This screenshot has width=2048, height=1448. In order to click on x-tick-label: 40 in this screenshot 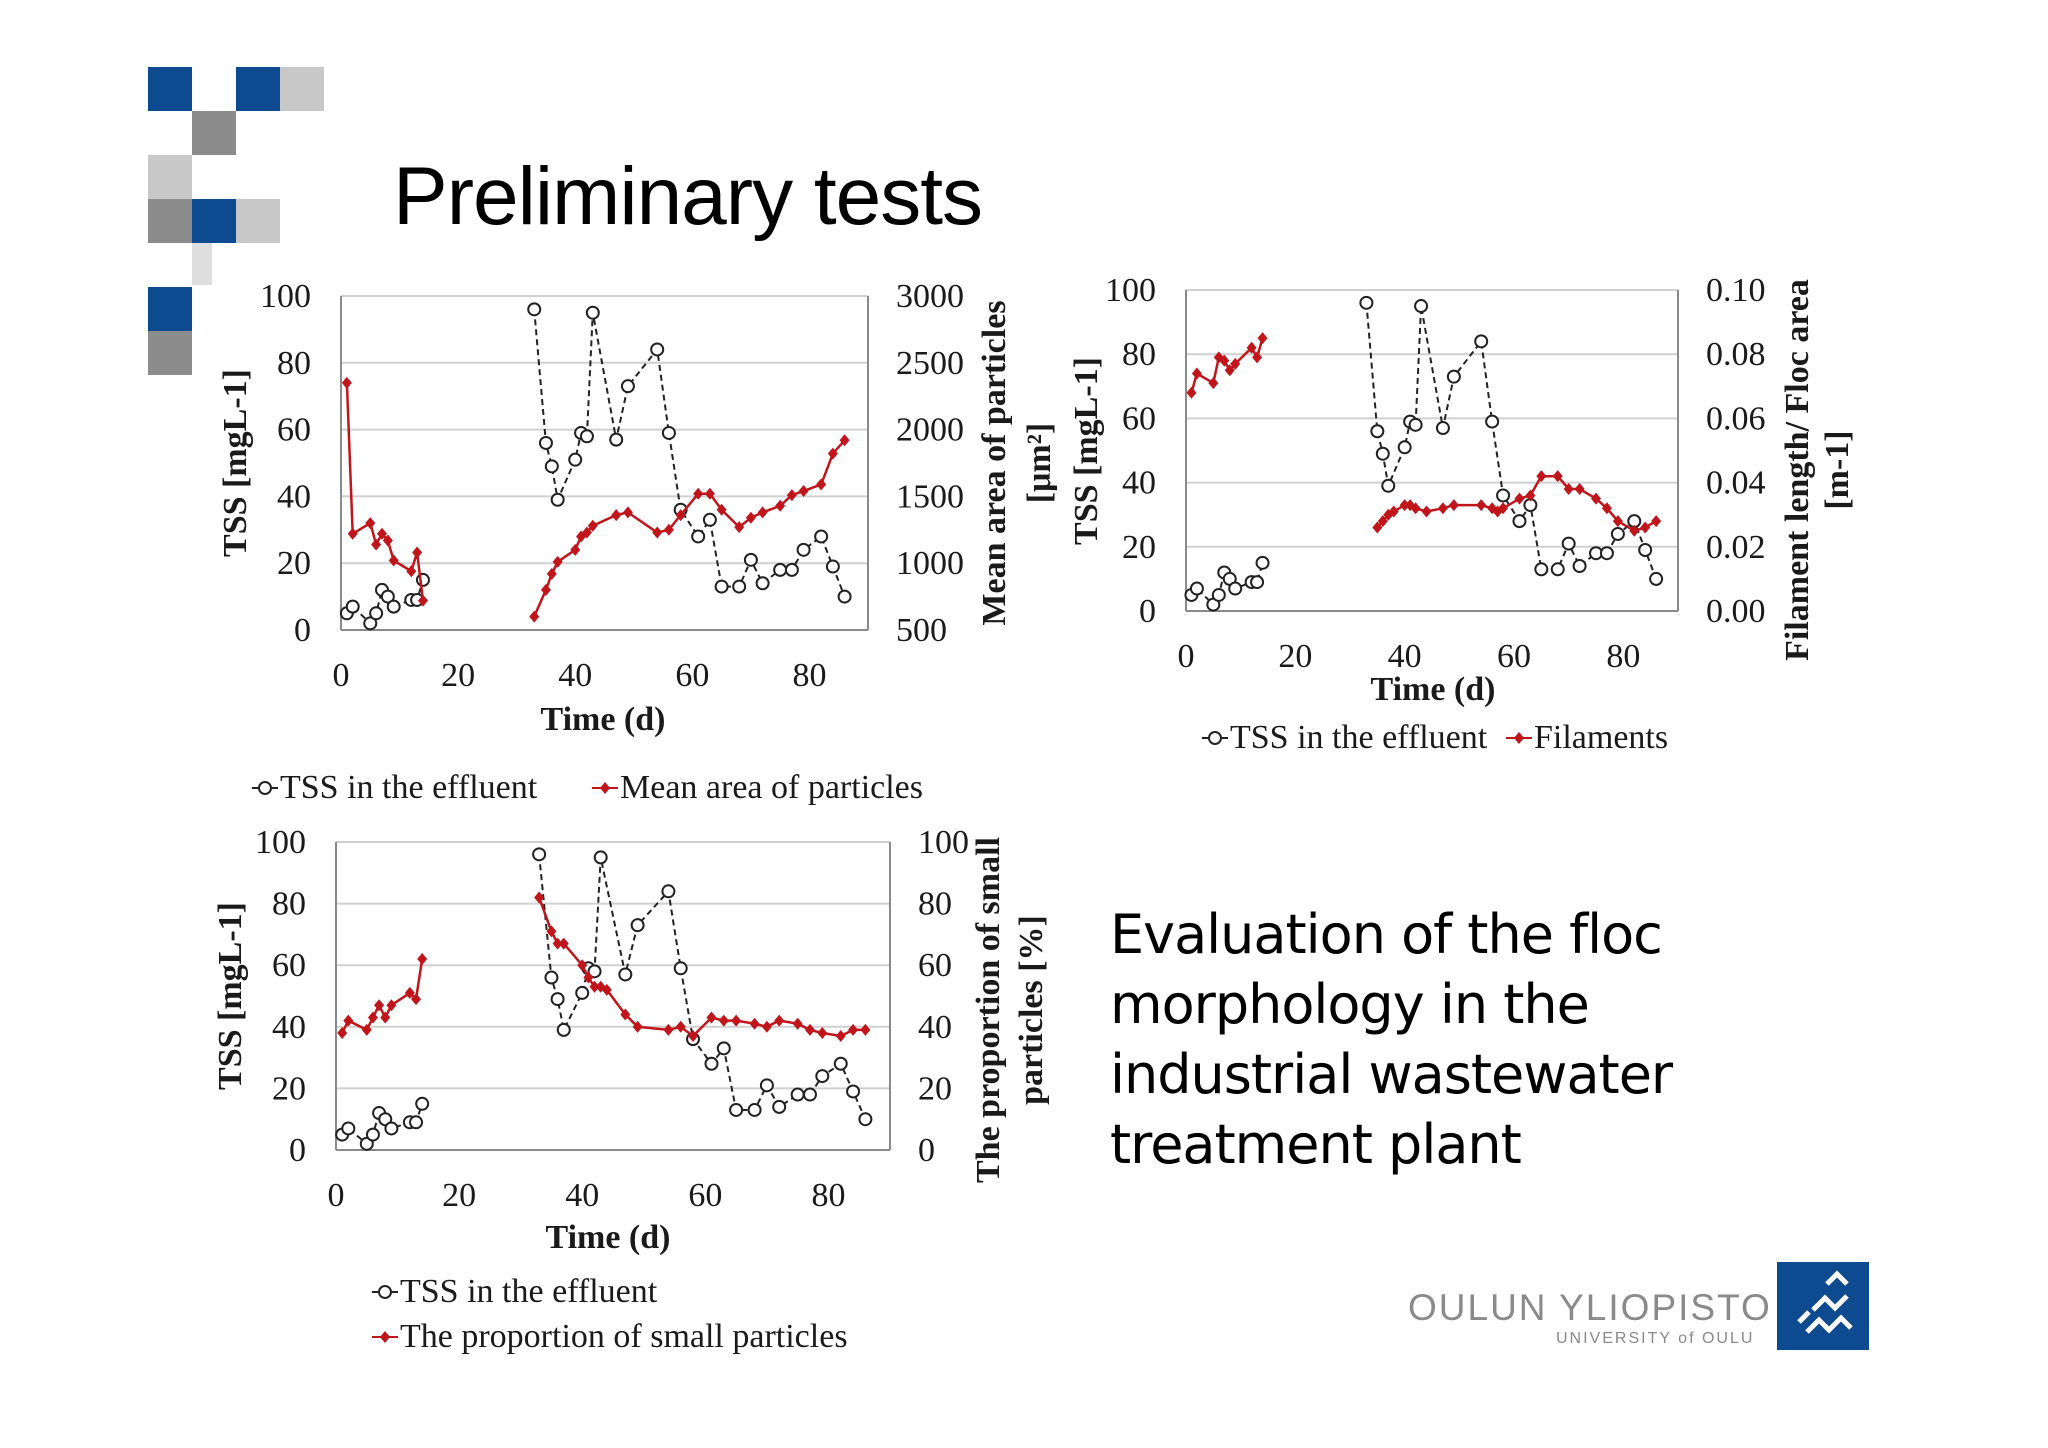, I will do `click(582, 1195)`.